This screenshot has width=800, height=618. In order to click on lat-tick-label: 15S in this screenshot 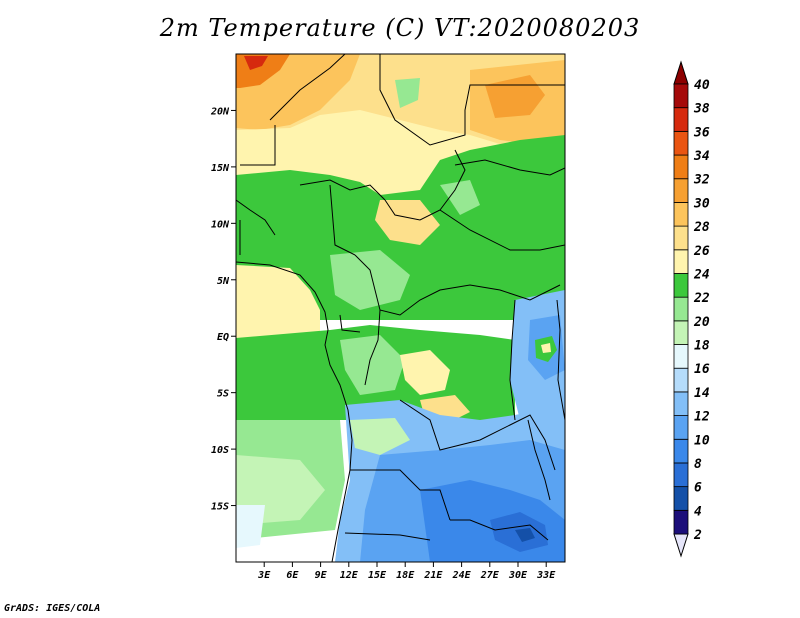, I will do `click(220, 507)`.